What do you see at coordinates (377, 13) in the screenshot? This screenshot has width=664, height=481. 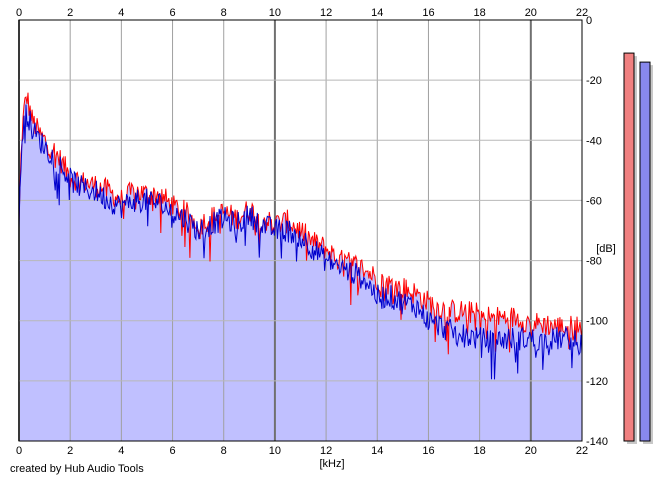 I see `x-tick-label-top: 14` at bounding box center [377, 13].